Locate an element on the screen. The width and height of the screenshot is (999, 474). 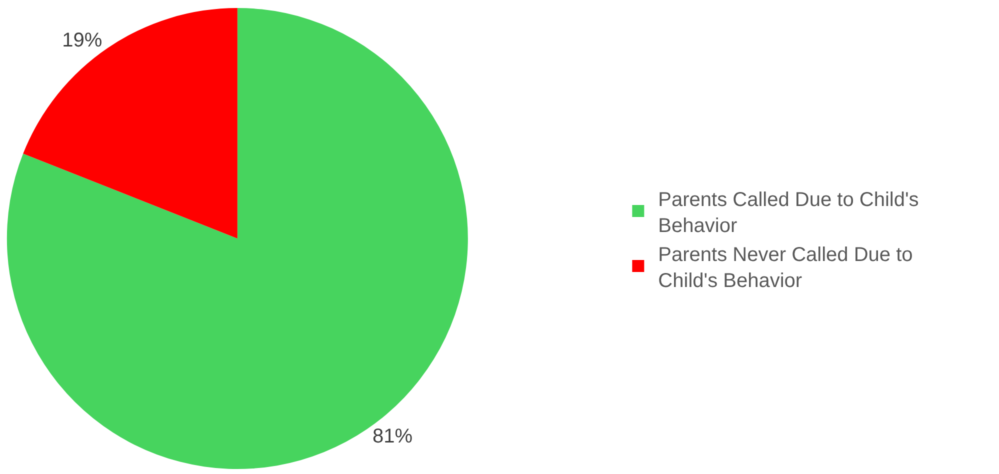
pie-slice is located at coordinates (130, 123).